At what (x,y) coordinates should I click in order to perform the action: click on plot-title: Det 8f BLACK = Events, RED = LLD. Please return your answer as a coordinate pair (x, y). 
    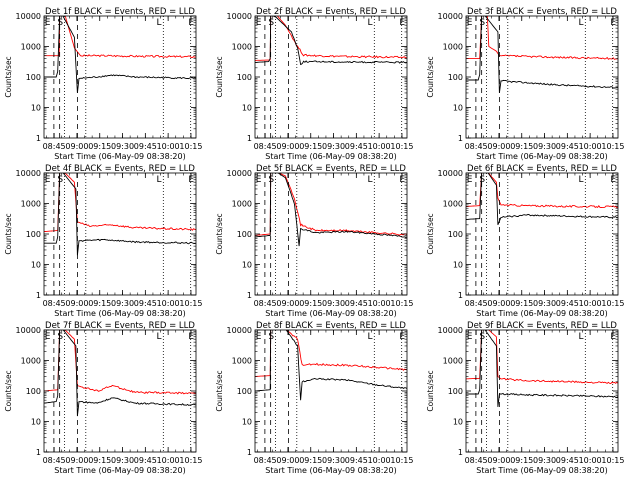
    Looking at the image, I should click on (331, 326).